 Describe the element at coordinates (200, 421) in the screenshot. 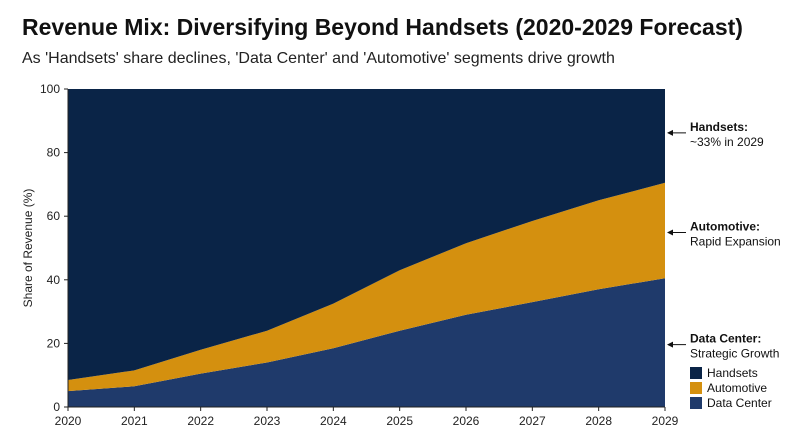

I see `x-tick-label: 2022` at that location.